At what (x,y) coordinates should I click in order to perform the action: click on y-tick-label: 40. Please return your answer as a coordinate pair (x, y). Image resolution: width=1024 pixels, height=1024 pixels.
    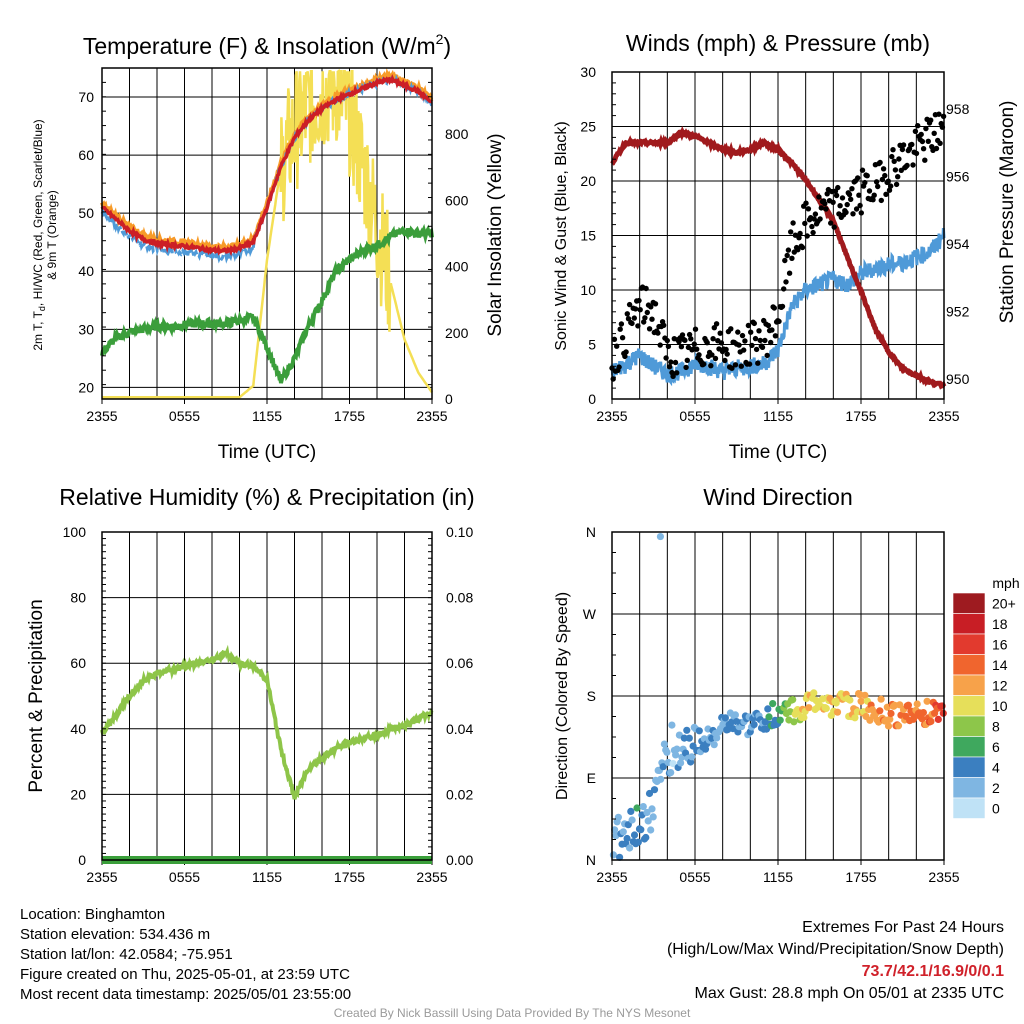
    Looking at the image, I should click on (78, 729).